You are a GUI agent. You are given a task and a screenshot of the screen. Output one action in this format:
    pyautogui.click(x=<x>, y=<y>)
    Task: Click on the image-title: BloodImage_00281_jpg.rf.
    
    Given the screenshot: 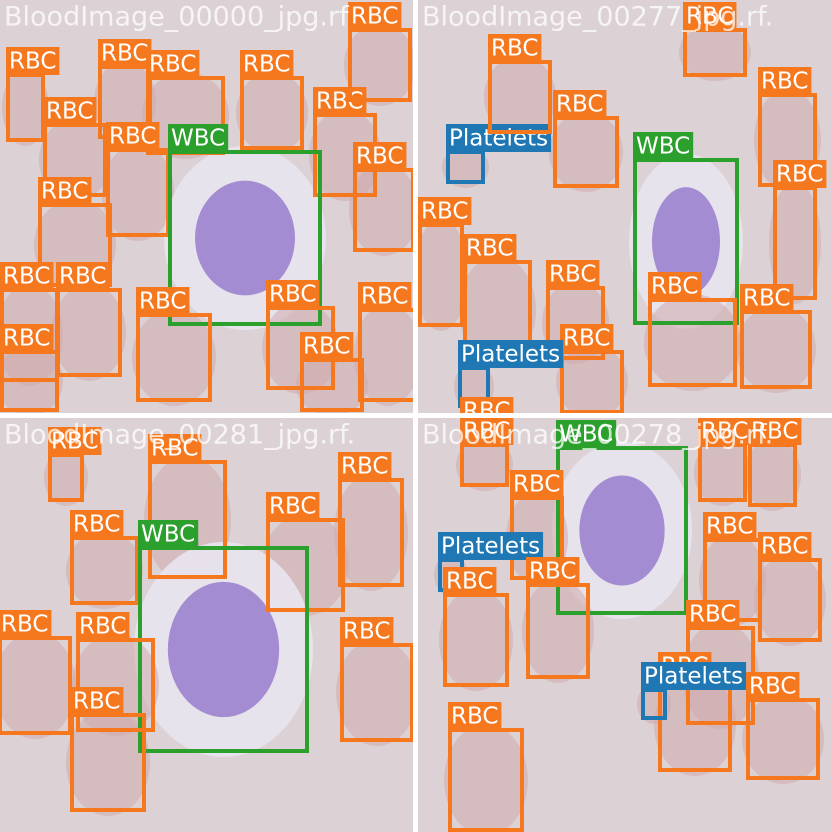 What is the action you would take?
    pyautogui.click(x=179, y=435)
    